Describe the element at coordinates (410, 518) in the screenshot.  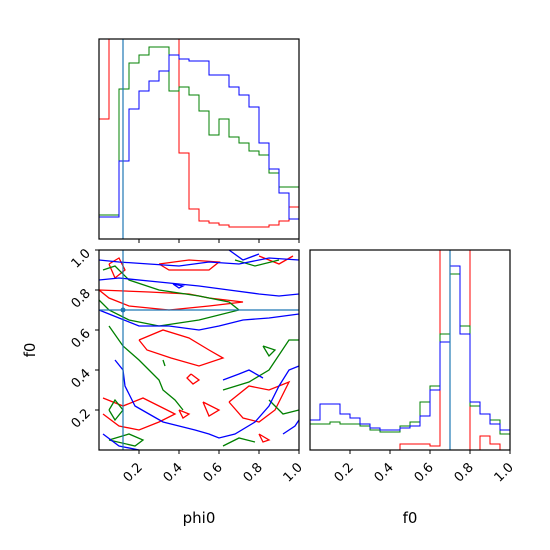
I see `x-axis-label-f0: f0` at that location.